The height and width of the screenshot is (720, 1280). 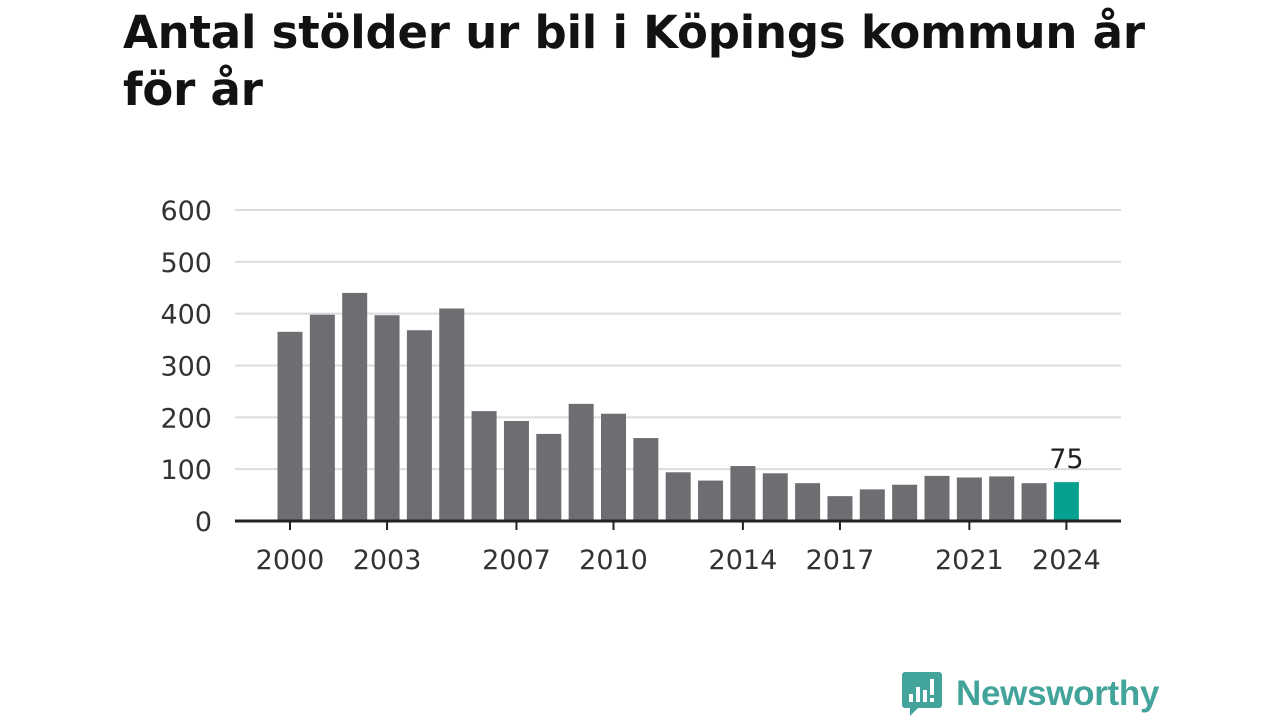 What do you see at coordinates (355, 406) in the screenshot?
I see `bar-2002` at bounding box center [355, 406].